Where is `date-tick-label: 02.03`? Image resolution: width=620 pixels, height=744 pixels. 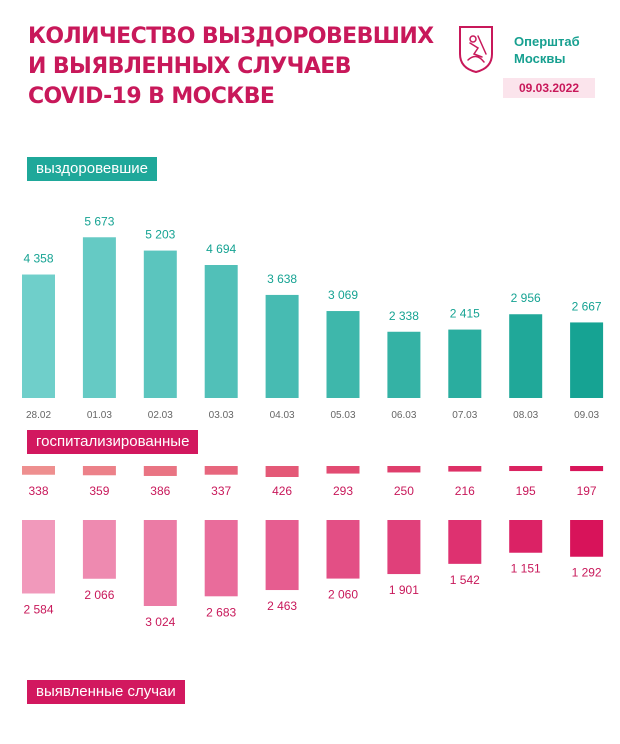
date-tick-label: 02.03 is located at coordinates (160, 415).